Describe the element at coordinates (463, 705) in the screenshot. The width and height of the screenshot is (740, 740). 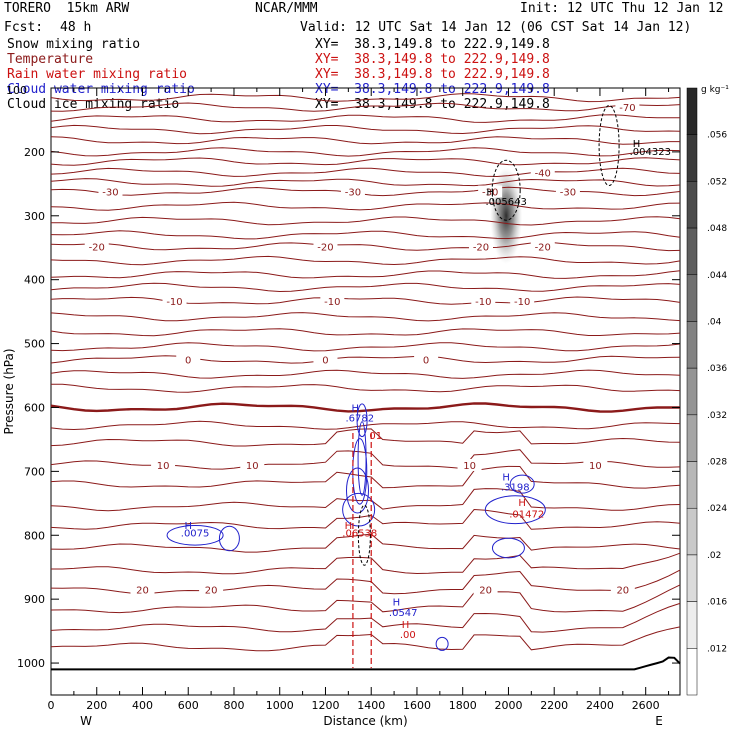
I see `x-tick-label: 1800` at that location.